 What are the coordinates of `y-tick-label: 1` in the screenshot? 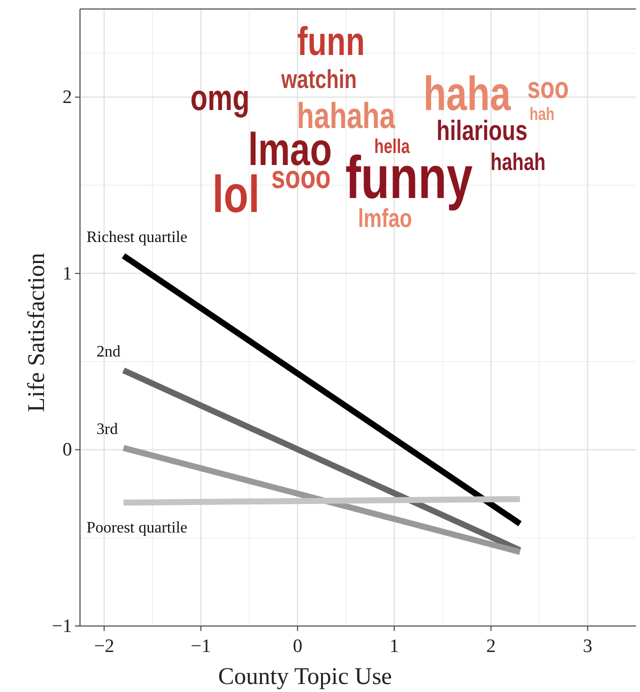 It's located at (67, 273).